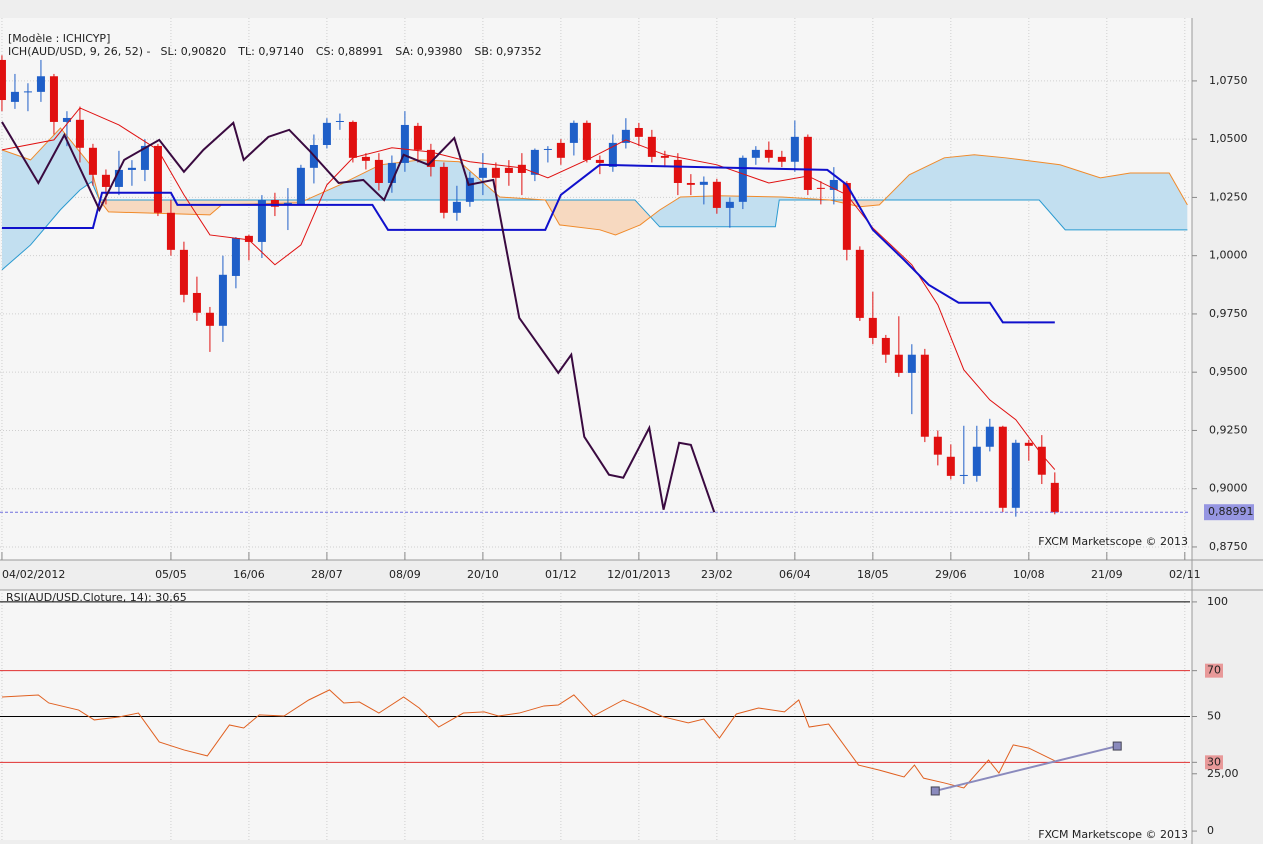  What do you see at coordinates (528, 739) in the screenshot?
I see `rsi-line` at bounding box center [528, 739].